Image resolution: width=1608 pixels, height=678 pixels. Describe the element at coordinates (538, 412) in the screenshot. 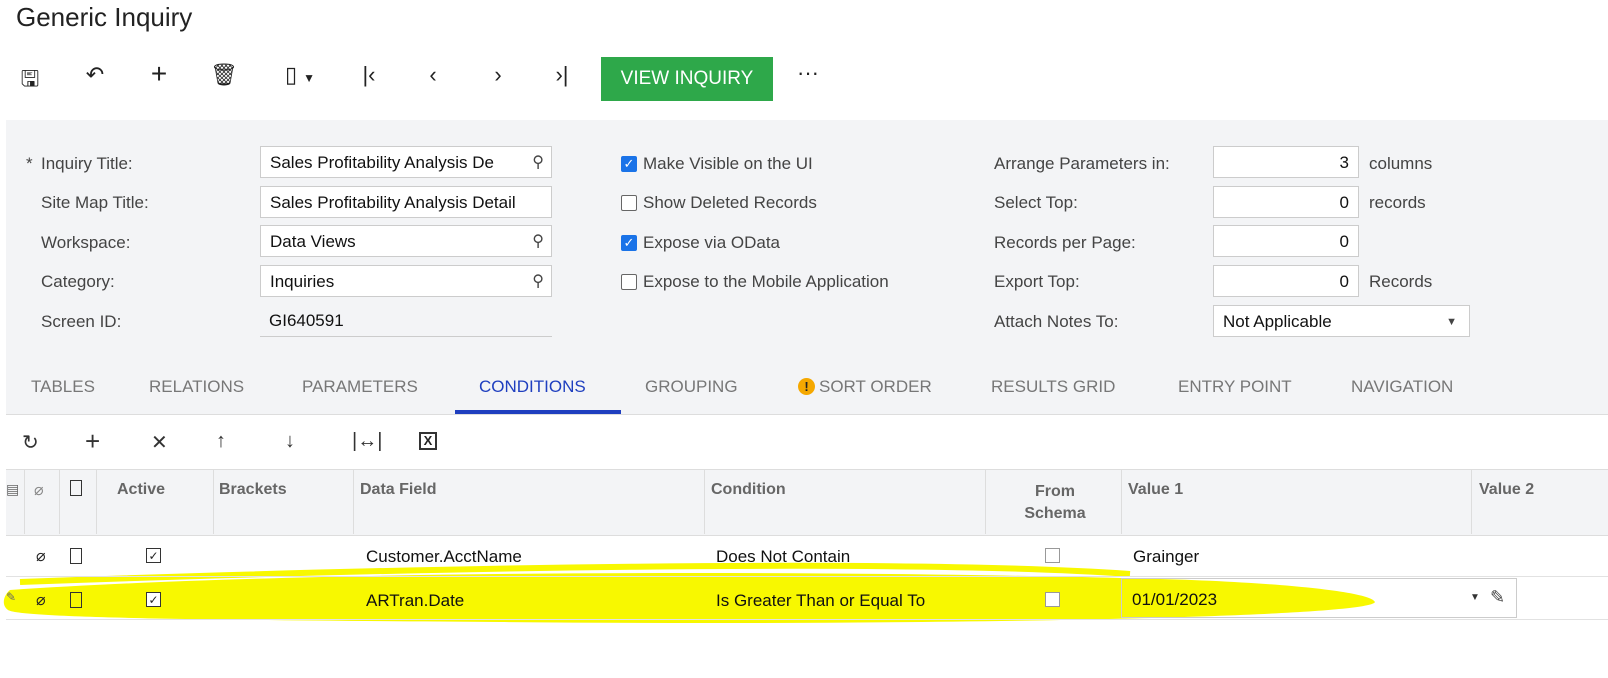

I see `active-tab-indicator` at that location.